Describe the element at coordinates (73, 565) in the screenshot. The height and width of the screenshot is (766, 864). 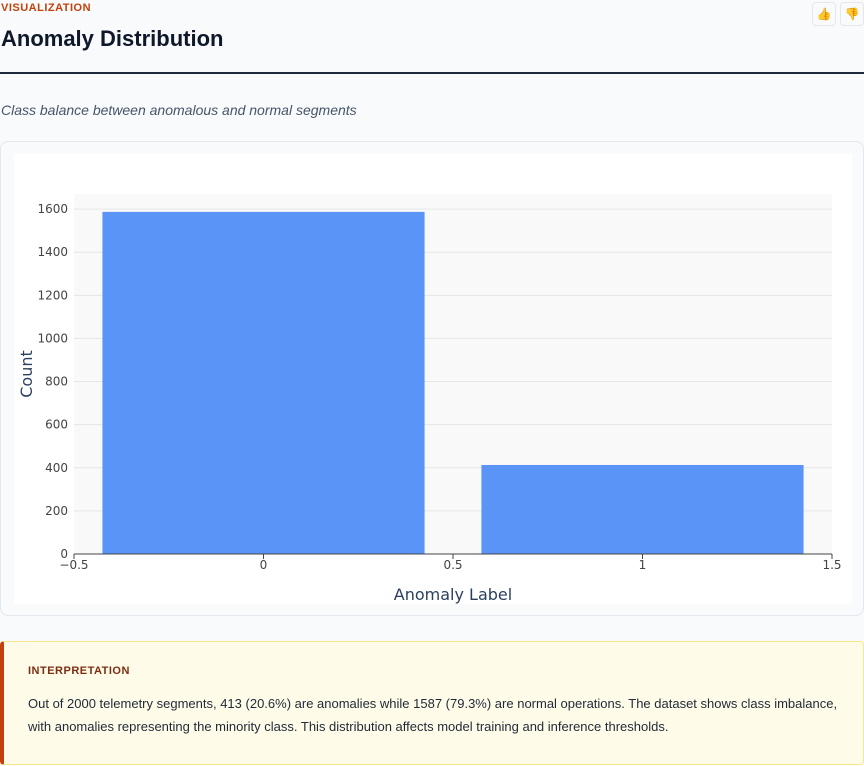
I see `x-tick-label: −0.5` at that location.